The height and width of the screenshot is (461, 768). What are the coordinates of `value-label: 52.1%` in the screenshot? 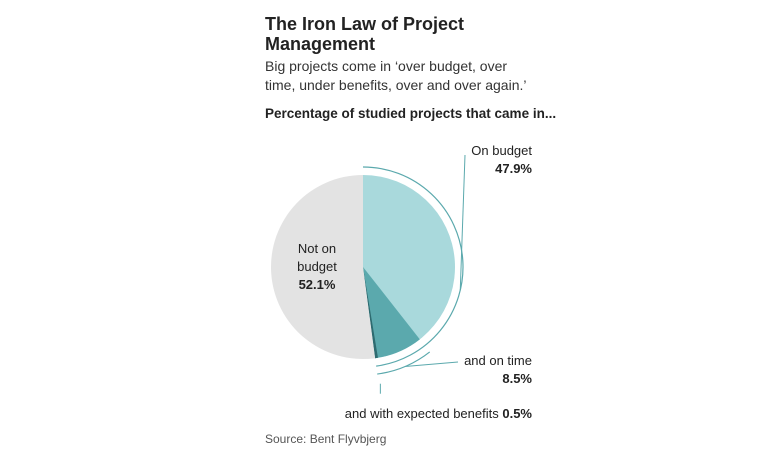 It's located at (317, 284).